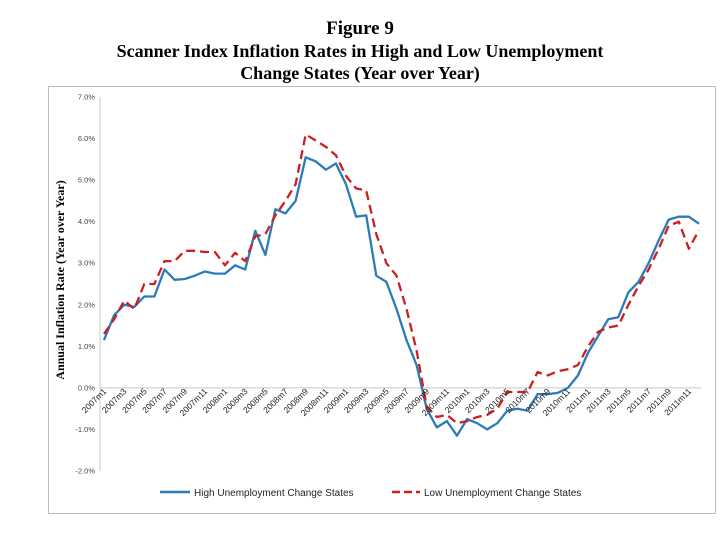 The height and width of the screenshot is (540, 720). Describe the element at coordinates (360, 28) in the screenshot. I see `figure-number: Figure 9` at that location.